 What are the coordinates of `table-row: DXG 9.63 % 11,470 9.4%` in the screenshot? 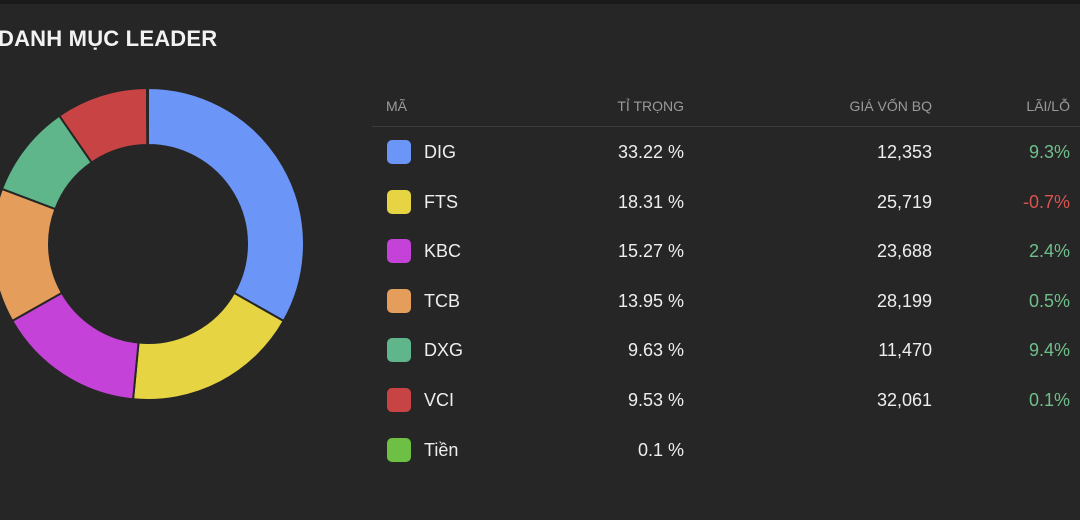 It's located at (726, 350).